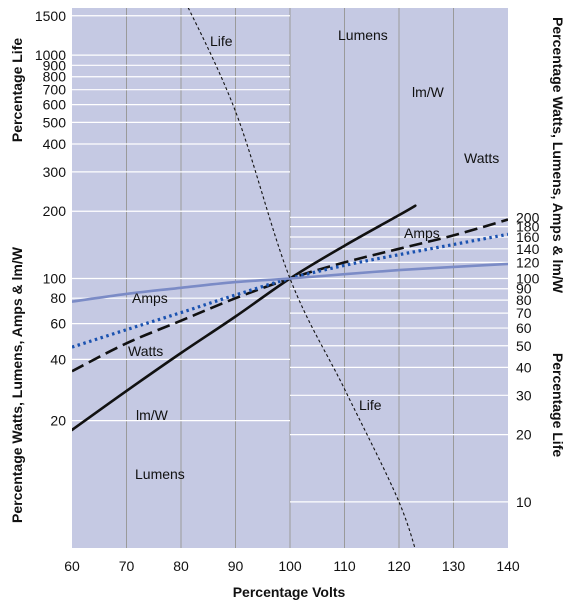  What do you see at coordinates (524, 313) in the screenshot?
I see `right-life-tick-label: 70` at bounding box center [524, 313].